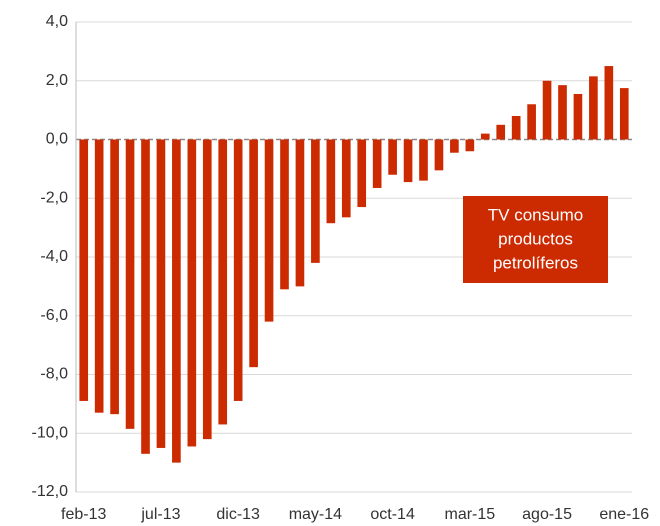 This screenshot has width=660, height=526. I want to click on y-tick-label: -4,0, so click(54, 256).